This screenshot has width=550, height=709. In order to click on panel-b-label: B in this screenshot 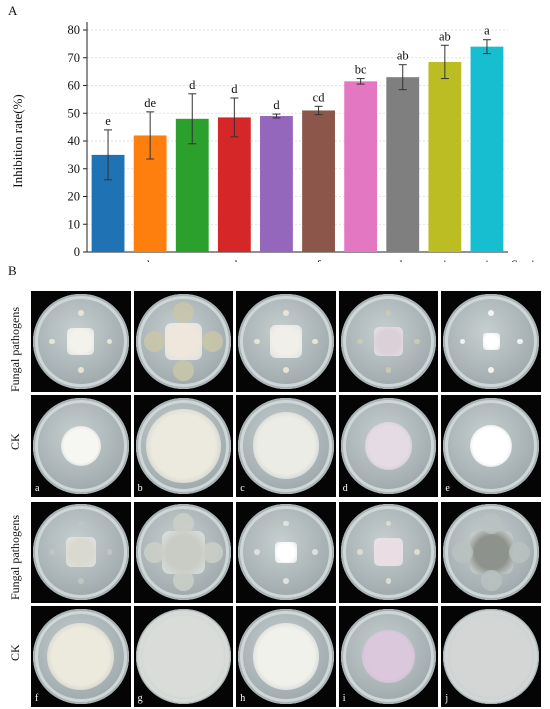, I will do `click(12, 270)`.